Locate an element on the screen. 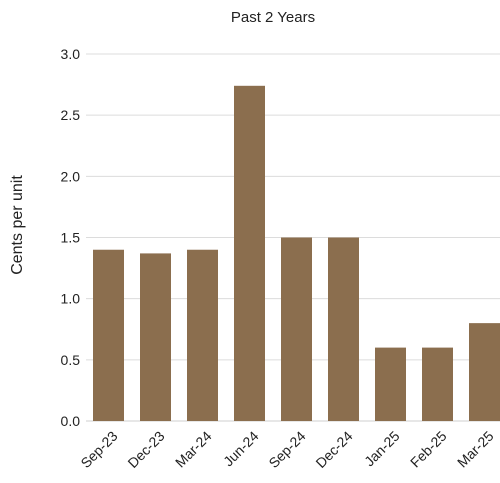  x-tick-label: Feb-25 is located at coordinates (428, 449).